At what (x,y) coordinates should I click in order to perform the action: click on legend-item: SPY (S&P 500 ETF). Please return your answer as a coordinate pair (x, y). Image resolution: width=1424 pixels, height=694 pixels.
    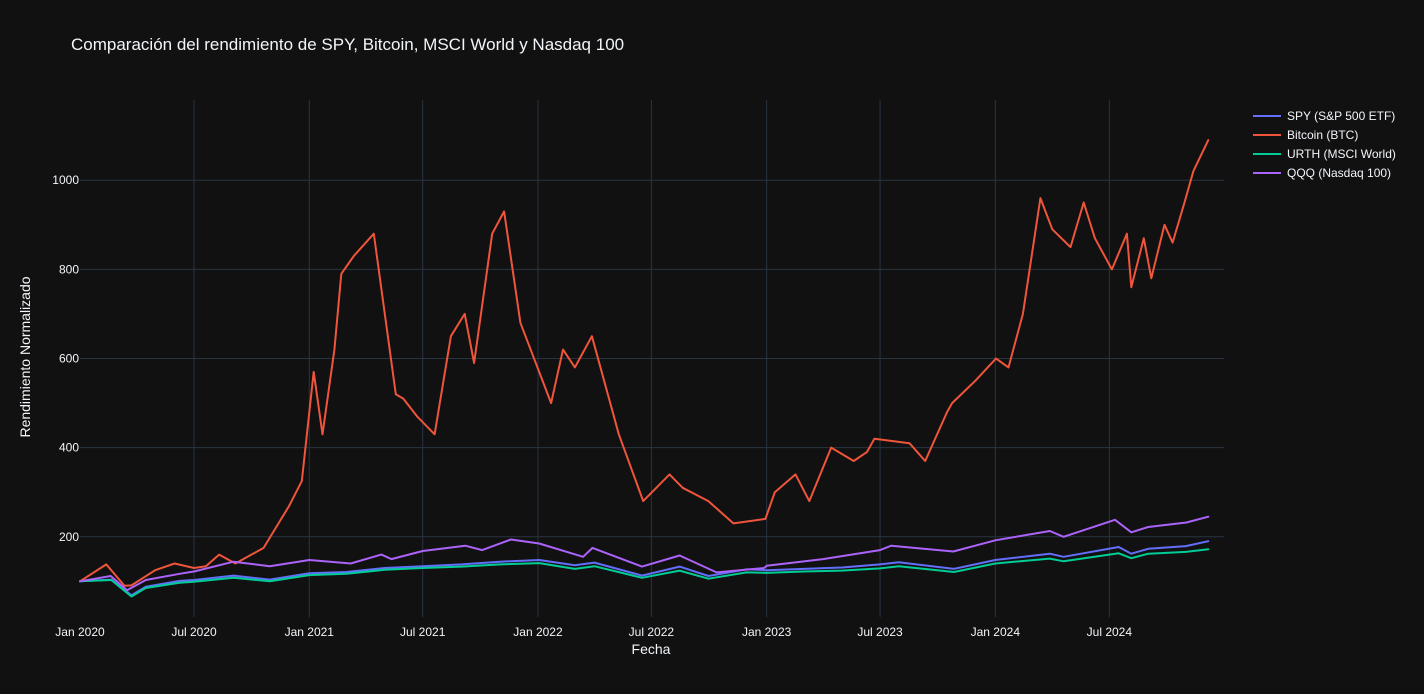
    Looking at the image, I should click on (1324, 116).